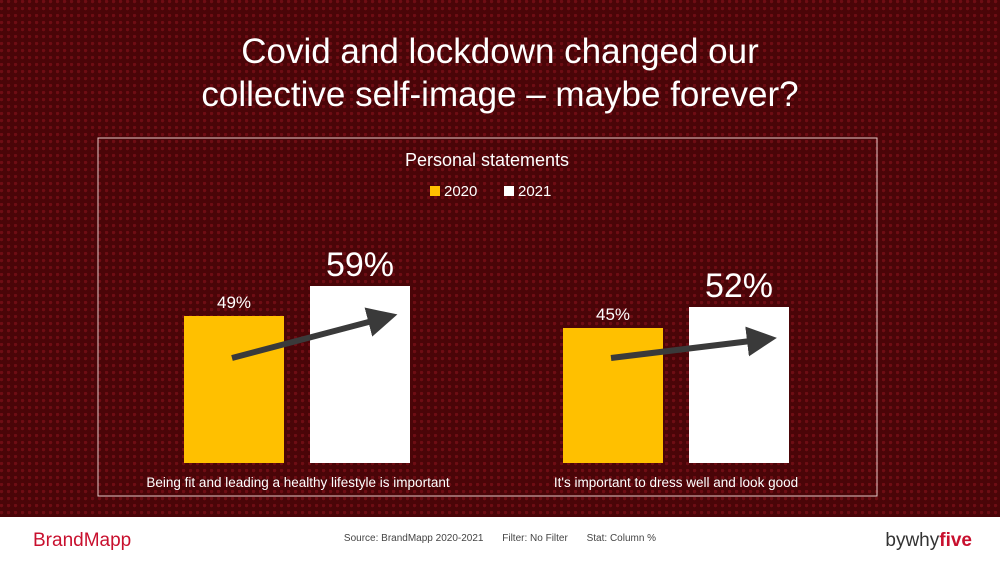 This screenshot has width=1000, height=563. What do you see at coordinates (509, 191) in the screenshot?
I see `legend-swatch-2021` at bounding box center [509, 191].